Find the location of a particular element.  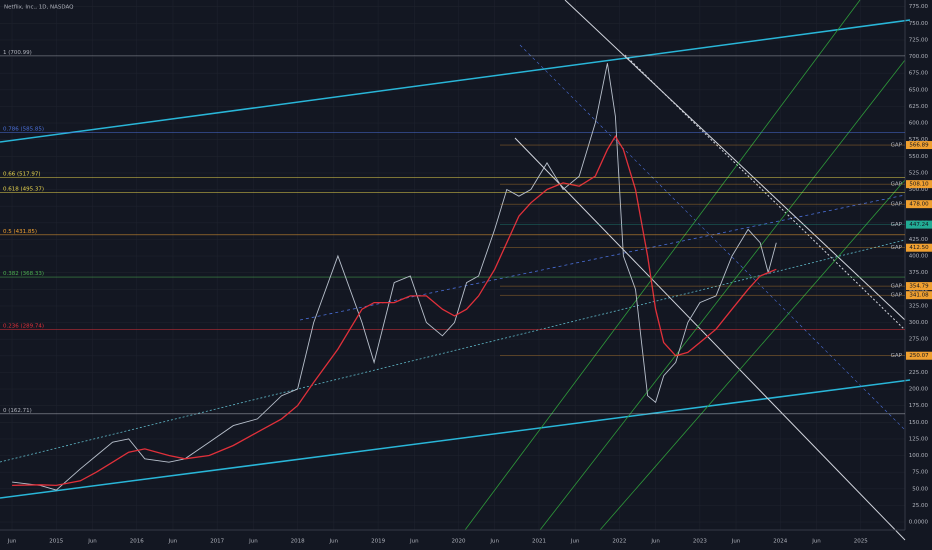

y-tick-label: 150.00 is located at coordinates (919, 423).